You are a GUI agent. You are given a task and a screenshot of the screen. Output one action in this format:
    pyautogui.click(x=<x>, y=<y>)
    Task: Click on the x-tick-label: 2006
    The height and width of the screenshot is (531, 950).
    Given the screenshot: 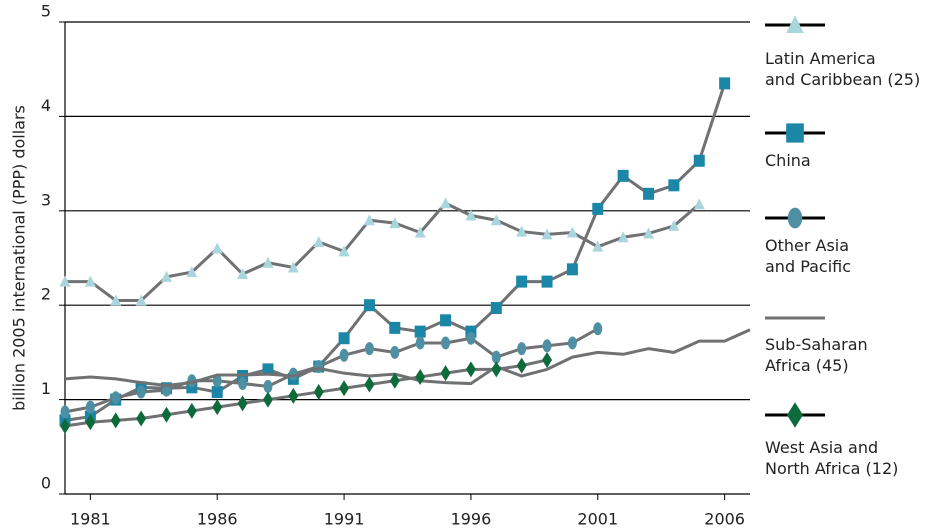 What is the action you would take?
    pyautogui.click(x=724, y=519)
    